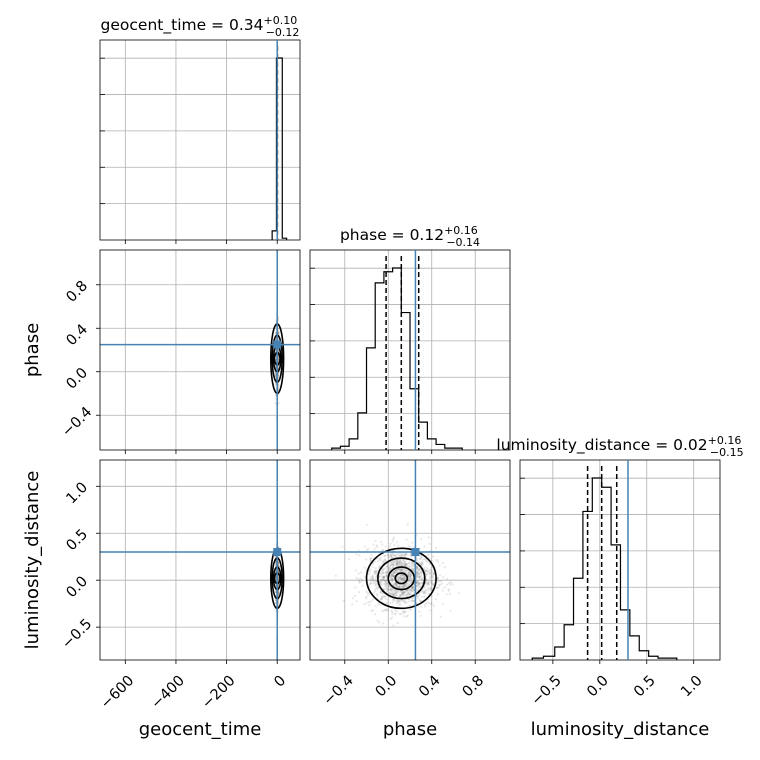 Image resolution: width=760 pixels, height=760 pixels. Describe the element at coordinates (463, 242) in the screenshot. I see `title-minus: −0.14` at that location.